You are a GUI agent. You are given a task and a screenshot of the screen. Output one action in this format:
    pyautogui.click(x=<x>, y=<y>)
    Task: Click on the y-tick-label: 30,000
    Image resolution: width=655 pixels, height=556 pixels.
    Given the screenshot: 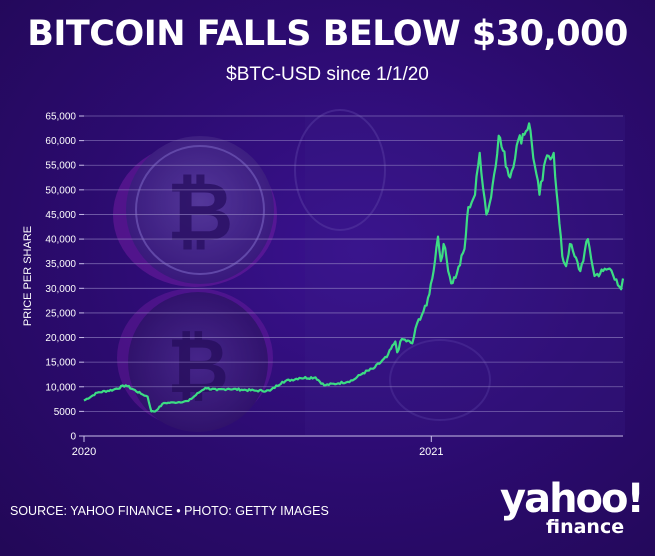 What is the action you would take?
    pyautogui.click(x=60, y=289)
    